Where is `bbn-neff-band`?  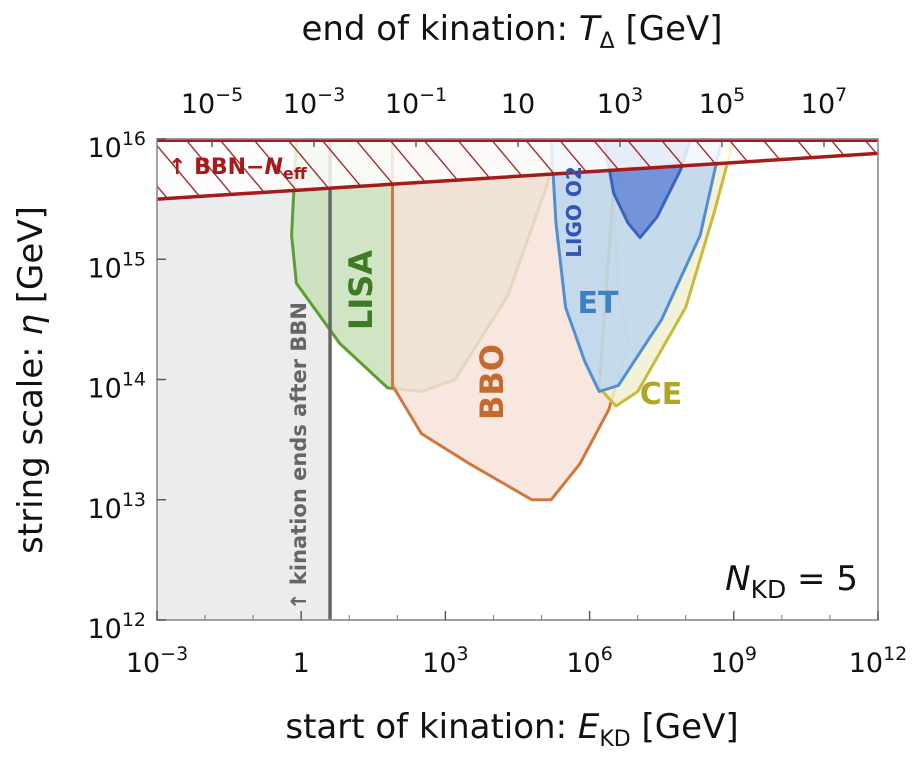
bbn-neff-band is located at coordinates (517, 169).